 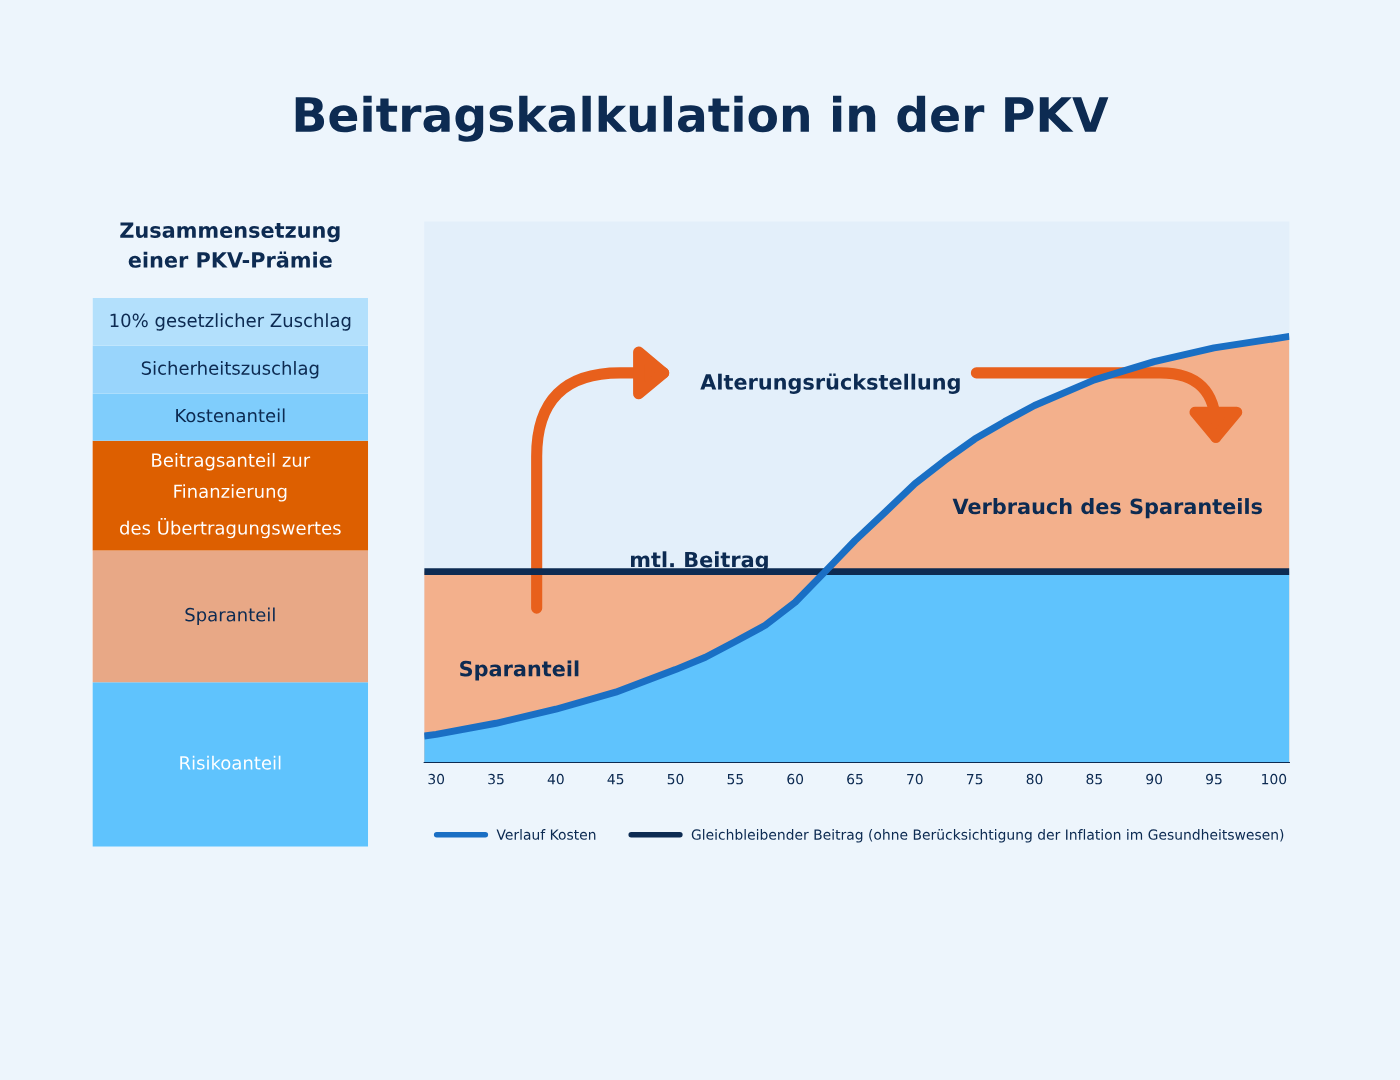 I want to click on x-tick-label: 40, so click(x=555, y=779).